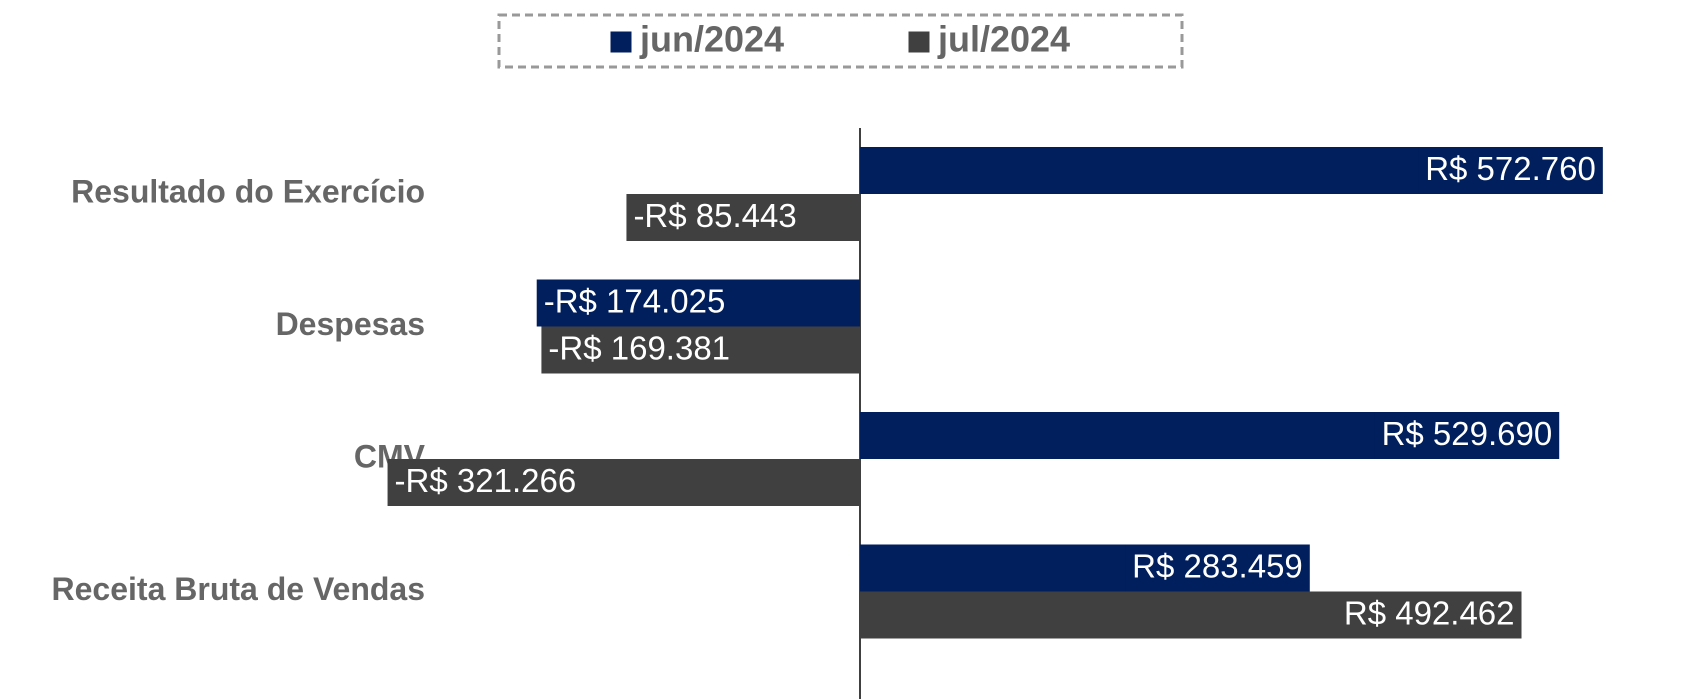 Image resolution: width=1687 pixels, height=699 pixels. I want to click on value-label: R$ 572.760, so click(1510, 168).